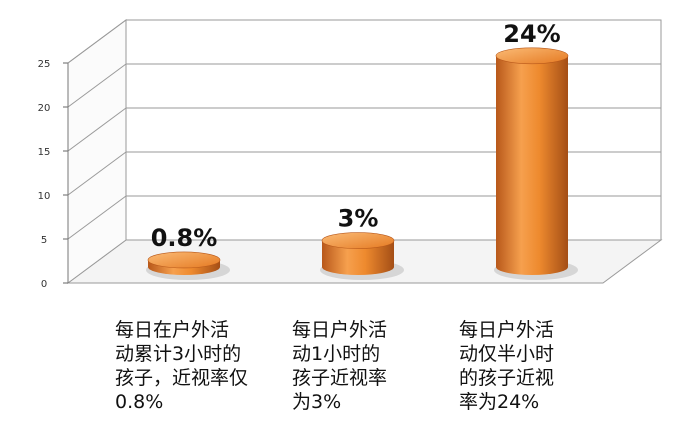 The height and width of the screenshot is (447, 675). I want to click on chart-side-wall, so click(97, 151).